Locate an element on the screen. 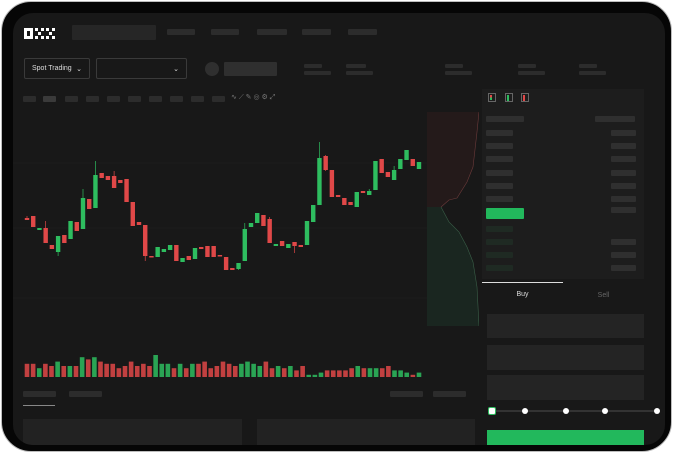  orderbook-asks-icon is located at coordinates (525, 97).